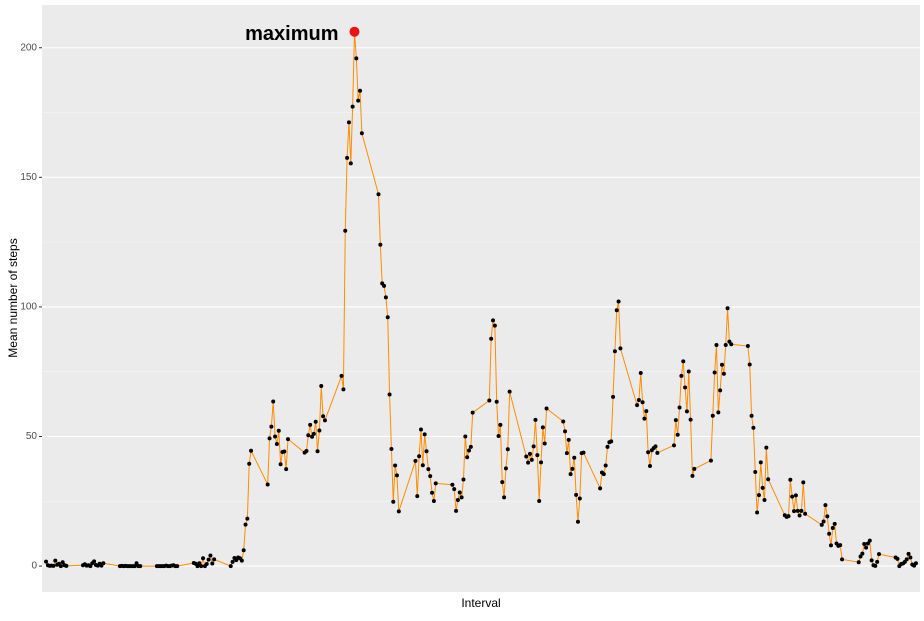  I want to click on annotation: maximum, so click(291, 34).